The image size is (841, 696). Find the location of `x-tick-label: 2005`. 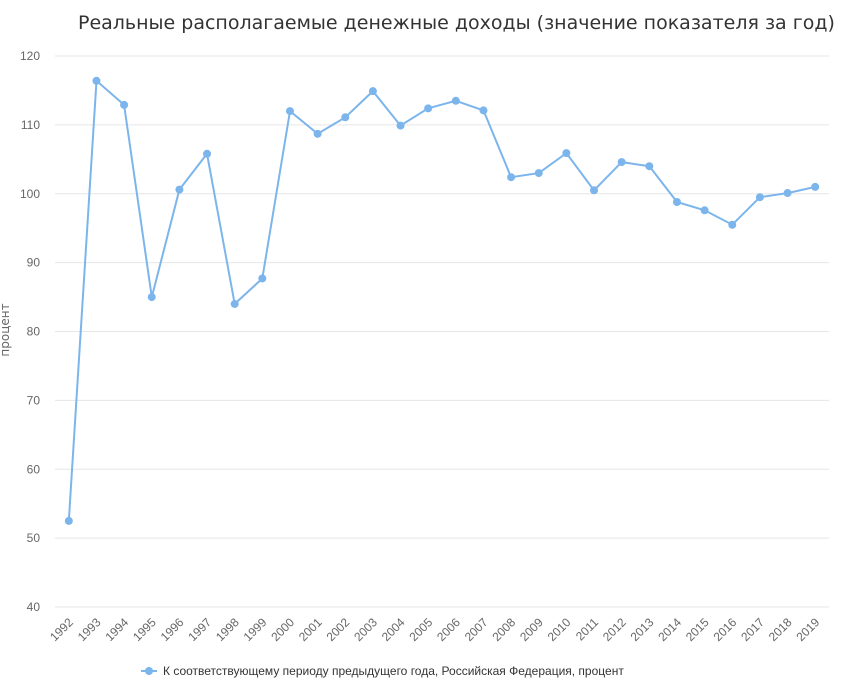

x-tick-label: 2005 is located at coordinates (421, 629).